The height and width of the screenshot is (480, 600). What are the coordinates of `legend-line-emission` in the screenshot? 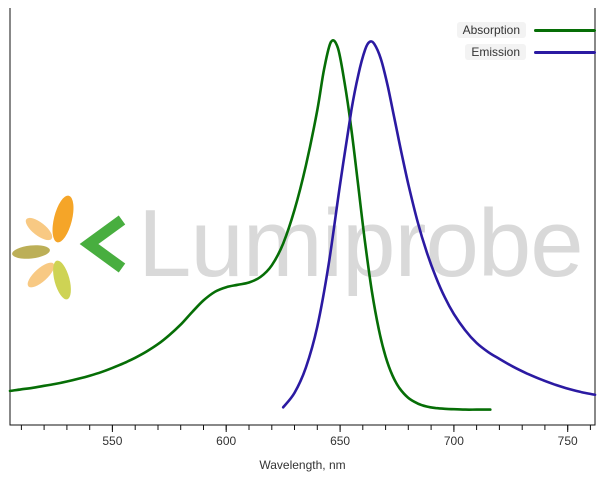 It's located at (565, 52).